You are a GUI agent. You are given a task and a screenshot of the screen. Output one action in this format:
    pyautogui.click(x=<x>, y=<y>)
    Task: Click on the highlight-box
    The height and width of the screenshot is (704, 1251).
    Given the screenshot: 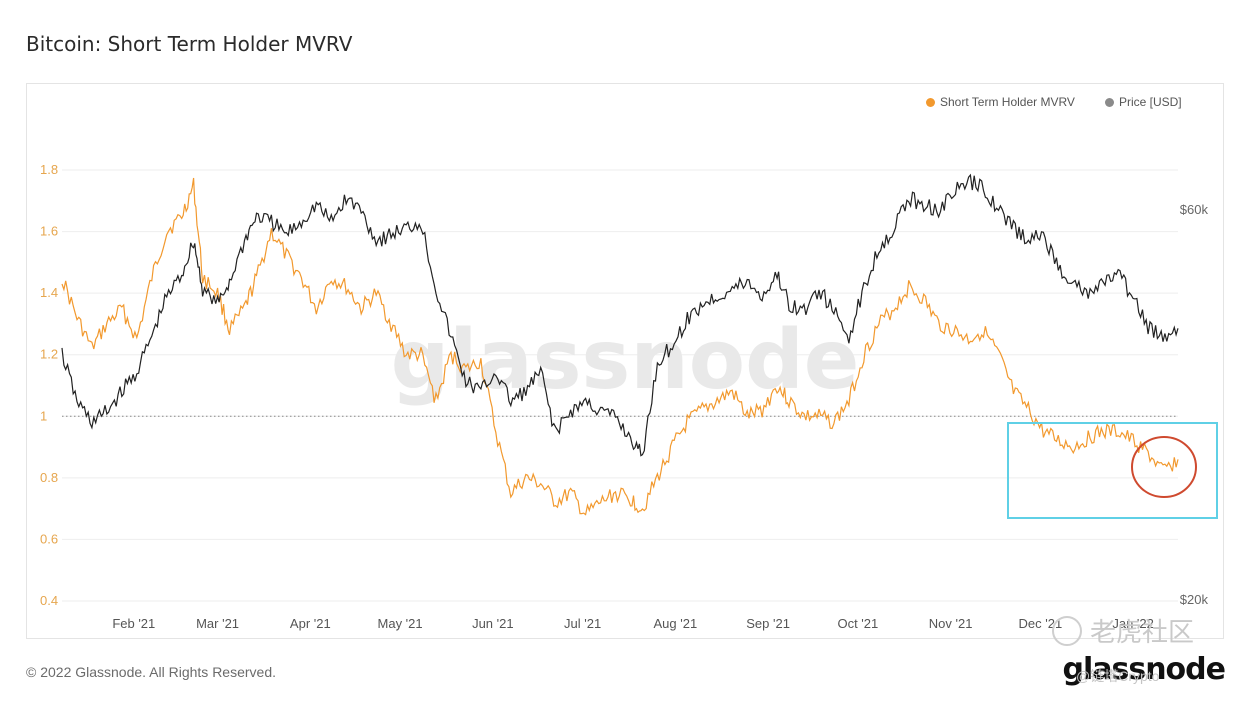 What is the action you would take?
    pyautogui.click(x=1112, y=470)
    